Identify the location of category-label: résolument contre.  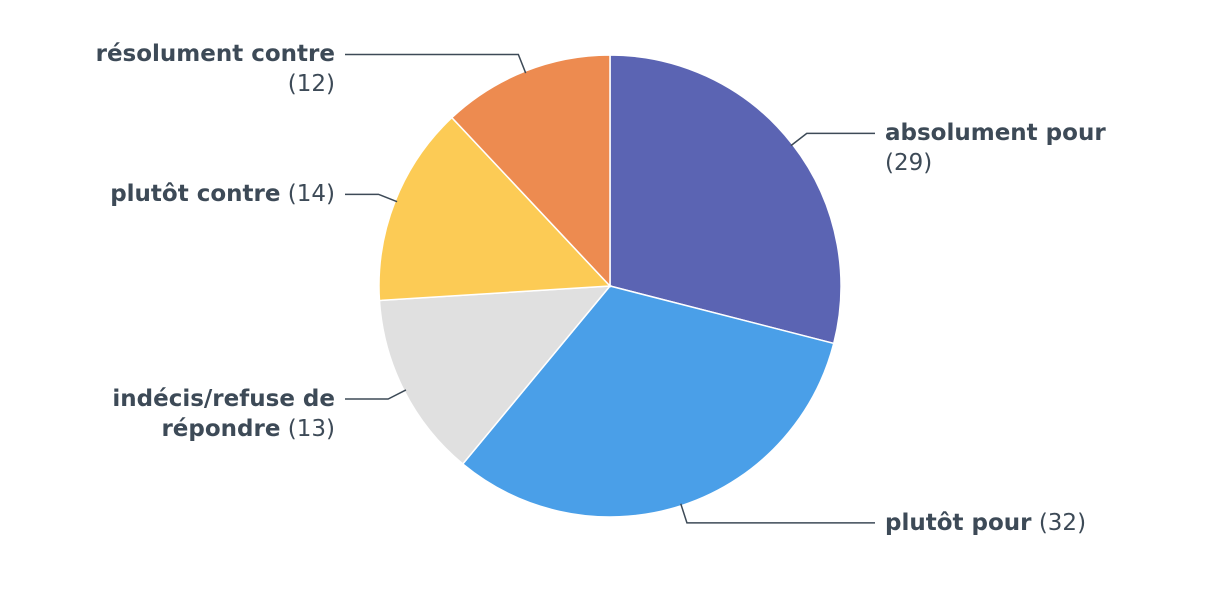
(215, 54).